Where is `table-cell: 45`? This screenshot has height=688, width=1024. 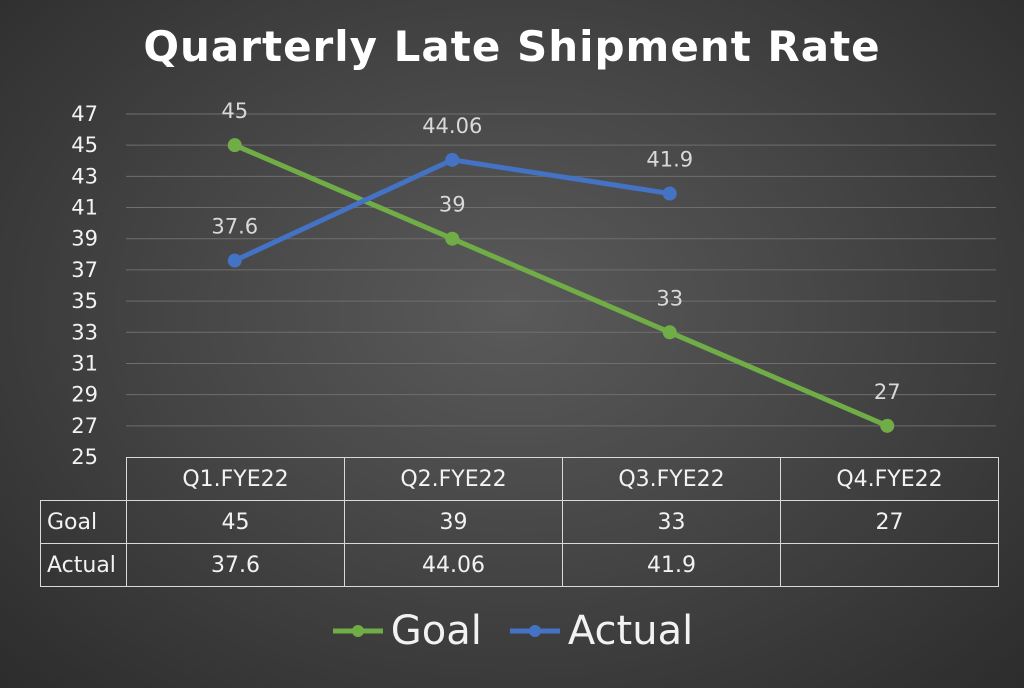 table-cell: 45 is located at coordinates (235, 522).